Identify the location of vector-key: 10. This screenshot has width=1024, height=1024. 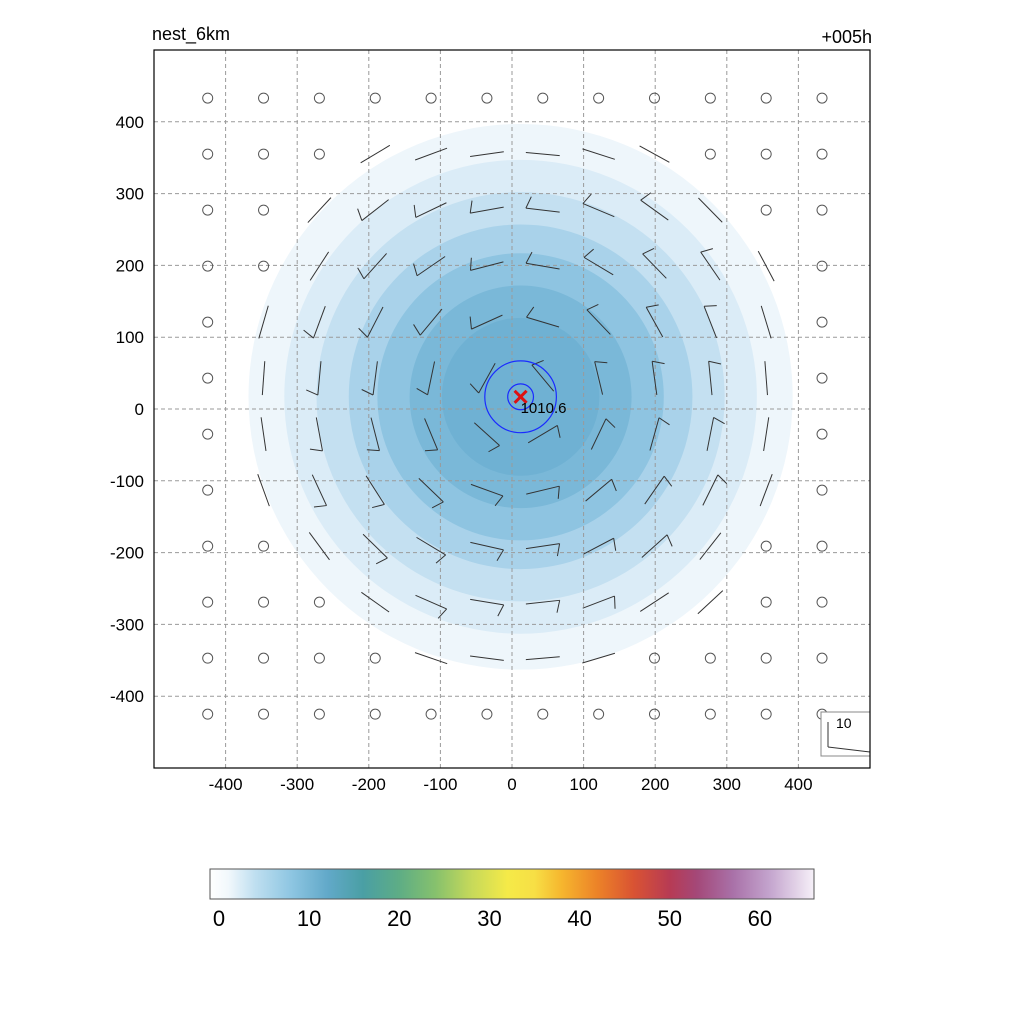
(845, 734).